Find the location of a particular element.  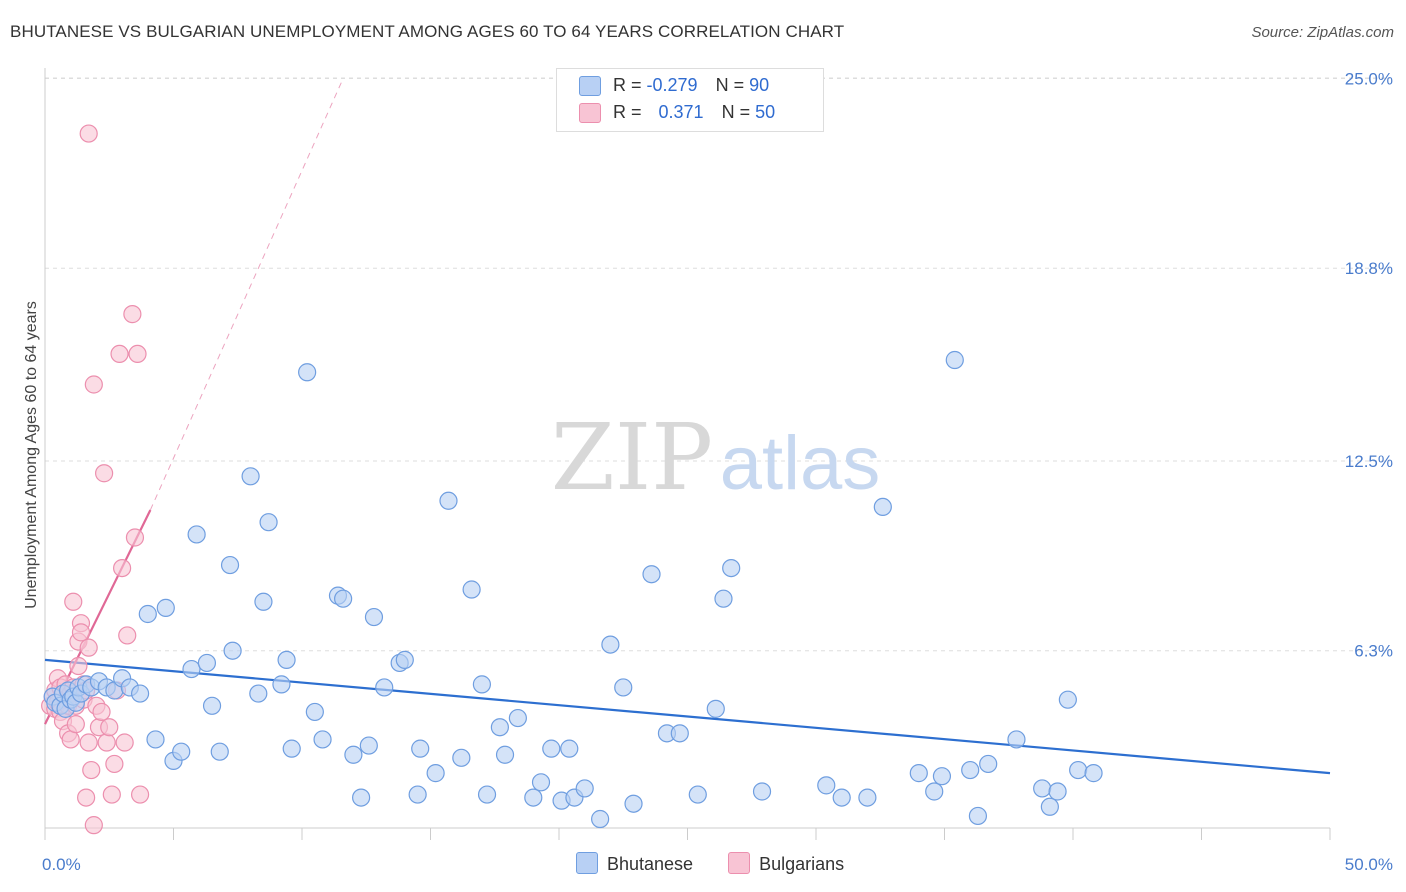

trend-line-bulgarians-extension is located at coordinates (246, 294).